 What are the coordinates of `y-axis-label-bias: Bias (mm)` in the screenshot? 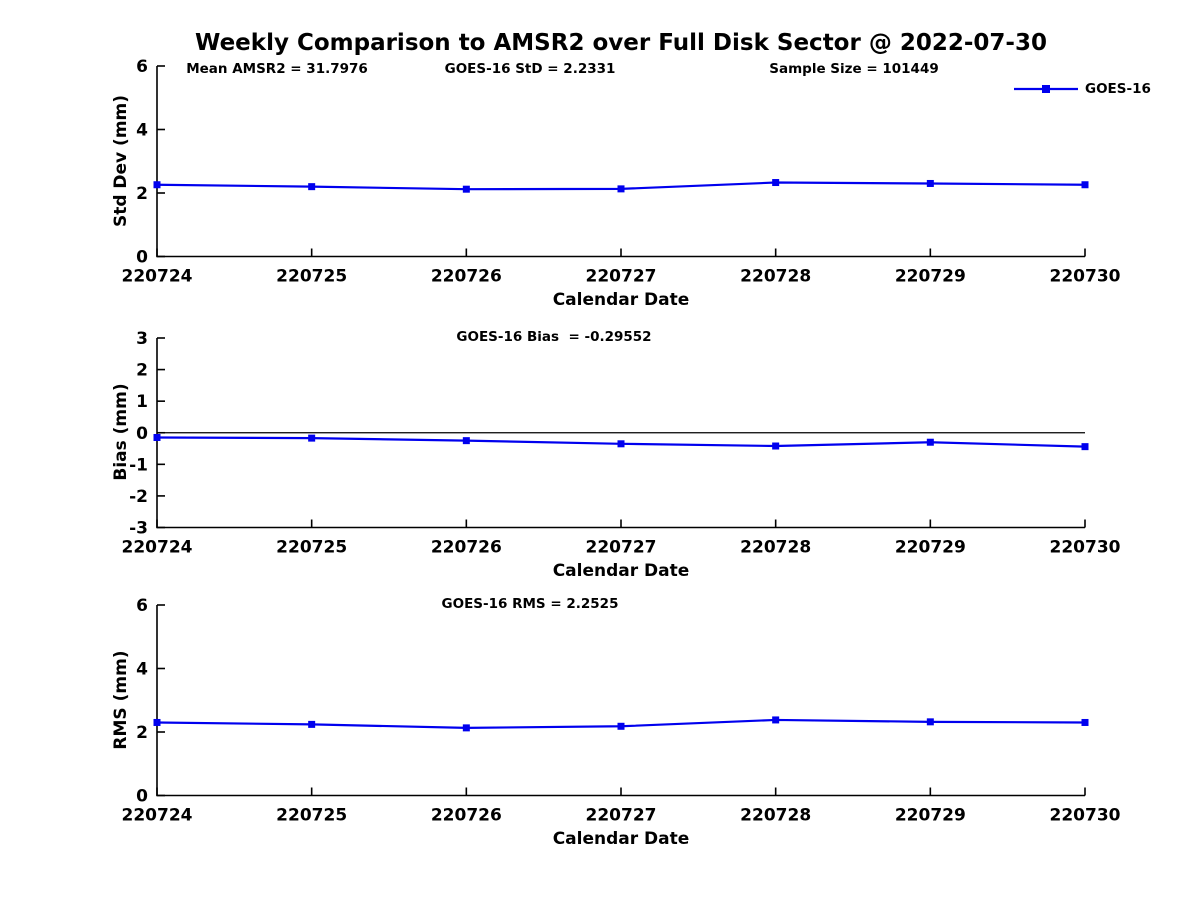 It's located at (121, 432).